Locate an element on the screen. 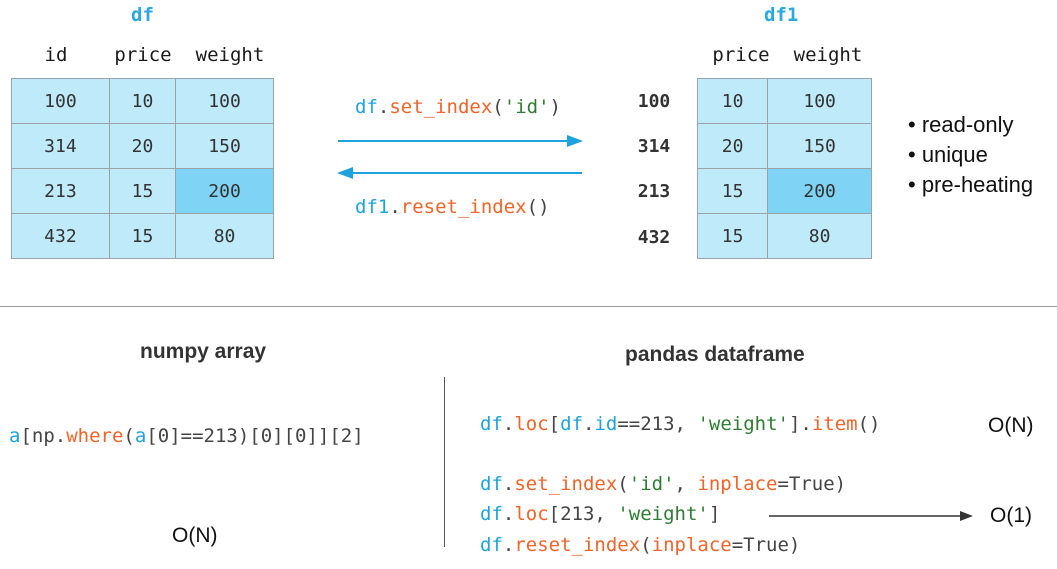 This screenshot has height=569, width=1057. code-token: 'weight' is located at coordinates (743, 424).